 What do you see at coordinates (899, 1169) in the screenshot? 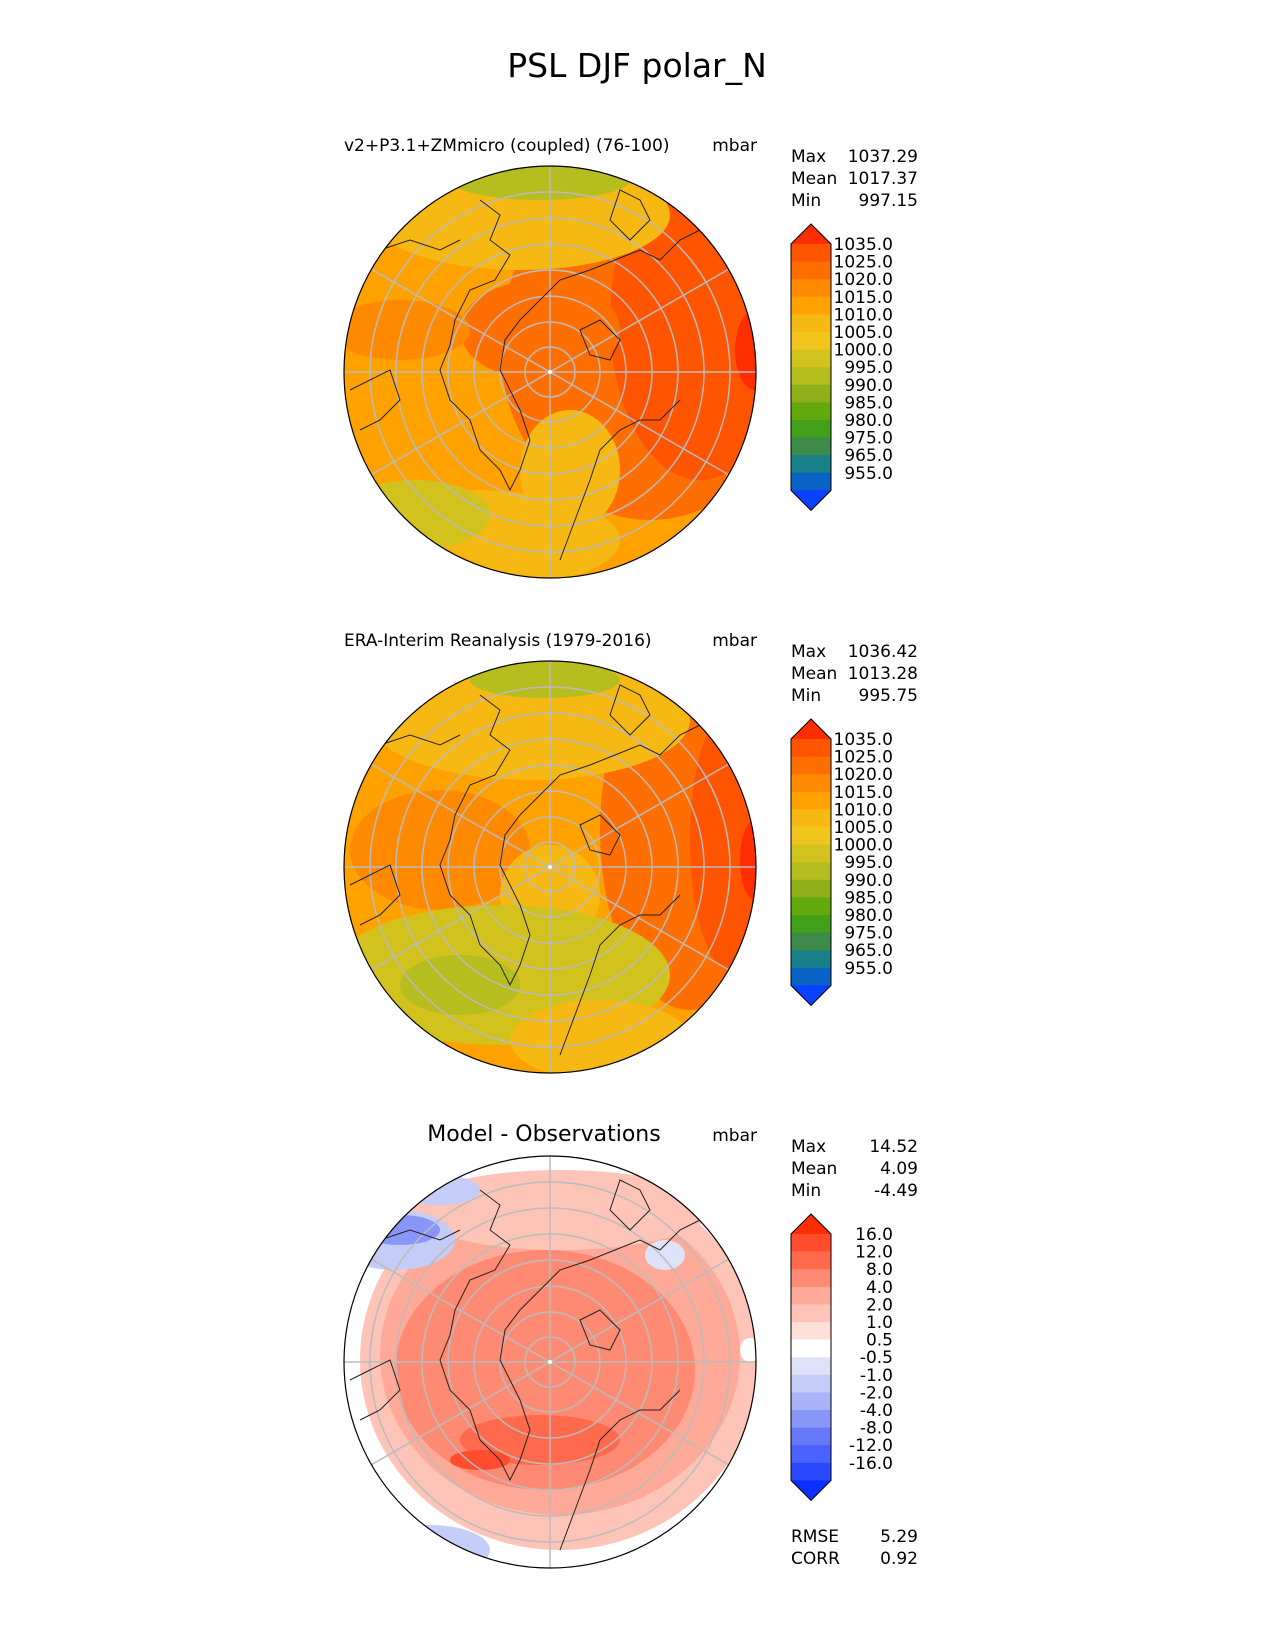
I see `stat-mean-value: 4.09` at bounding box center [899, 1169].